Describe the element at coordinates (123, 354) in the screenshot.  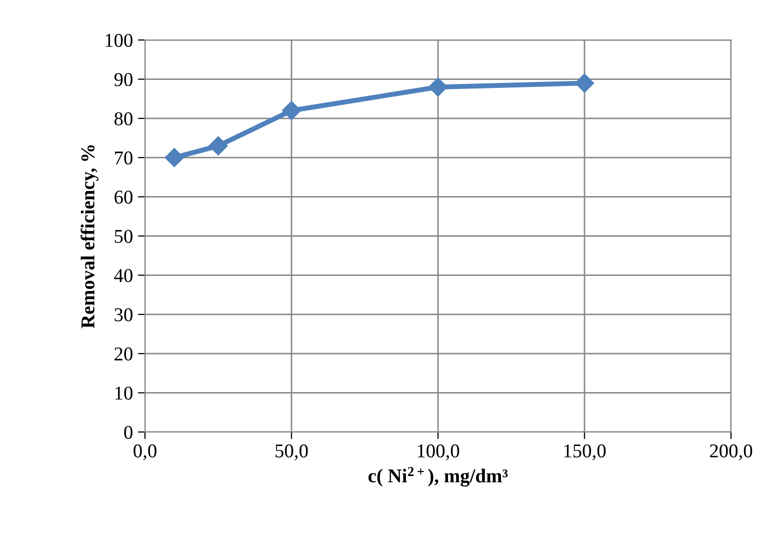
I see `y-tick-label: 20` at that location.